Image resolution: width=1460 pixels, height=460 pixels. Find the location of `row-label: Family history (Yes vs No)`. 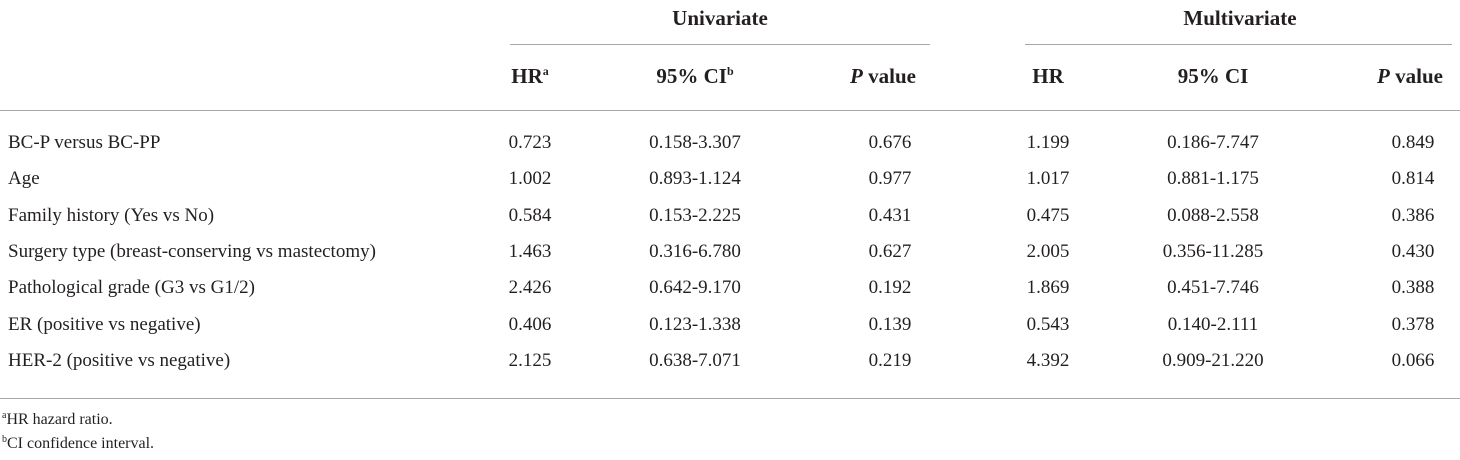

row-label: Family history (Yes vs No) is located at coordinates (111, 215).